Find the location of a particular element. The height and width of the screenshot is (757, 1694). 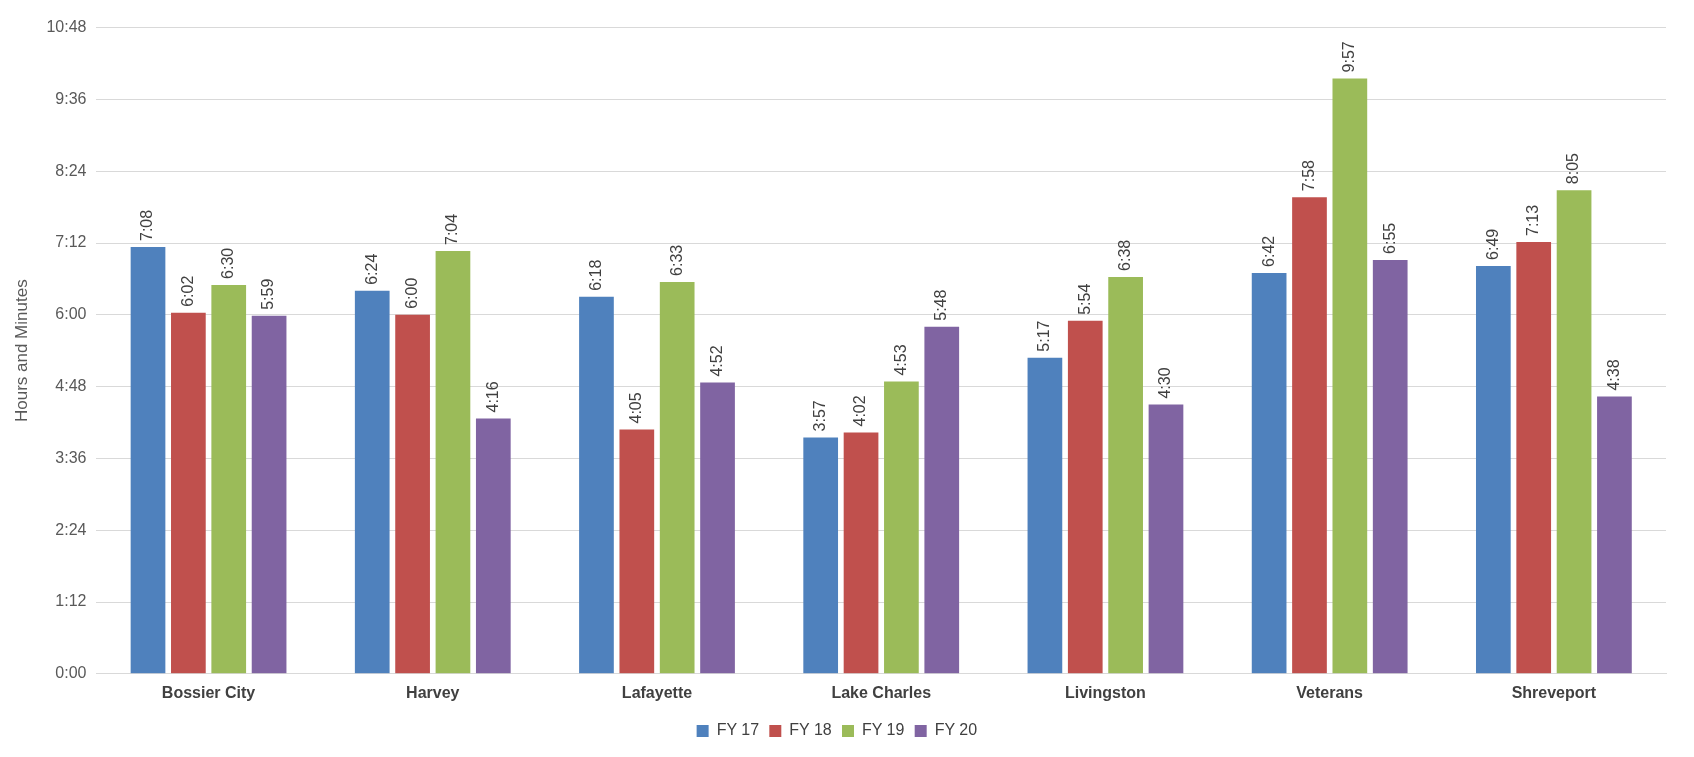

data-label: 6:30 is located at coordinates (228, 263).